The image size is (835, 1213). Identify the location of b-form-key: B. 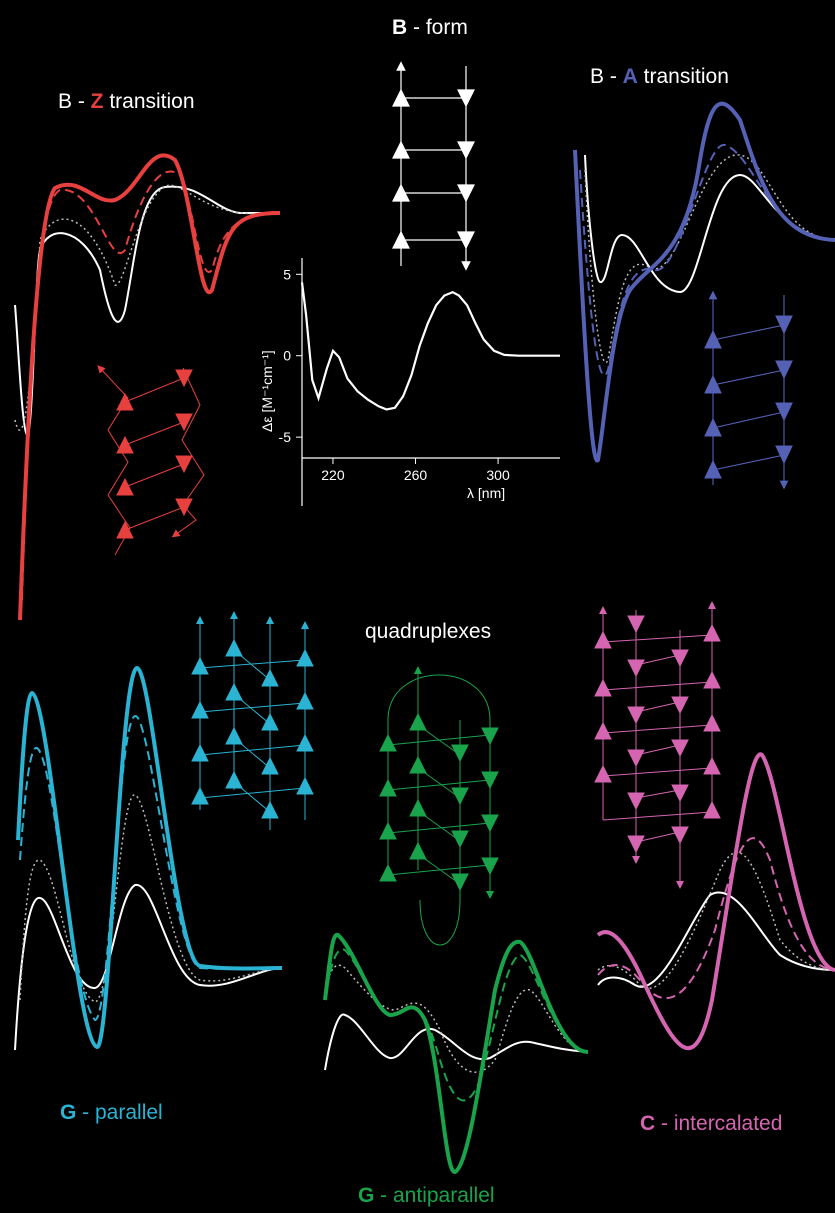
(400, 27).